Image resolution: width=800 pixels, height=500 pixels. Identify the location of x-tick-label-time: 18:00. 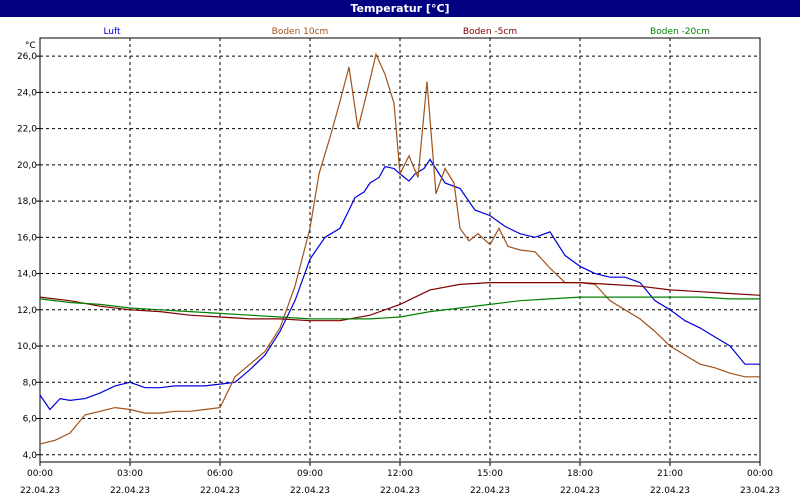
(580, 474).